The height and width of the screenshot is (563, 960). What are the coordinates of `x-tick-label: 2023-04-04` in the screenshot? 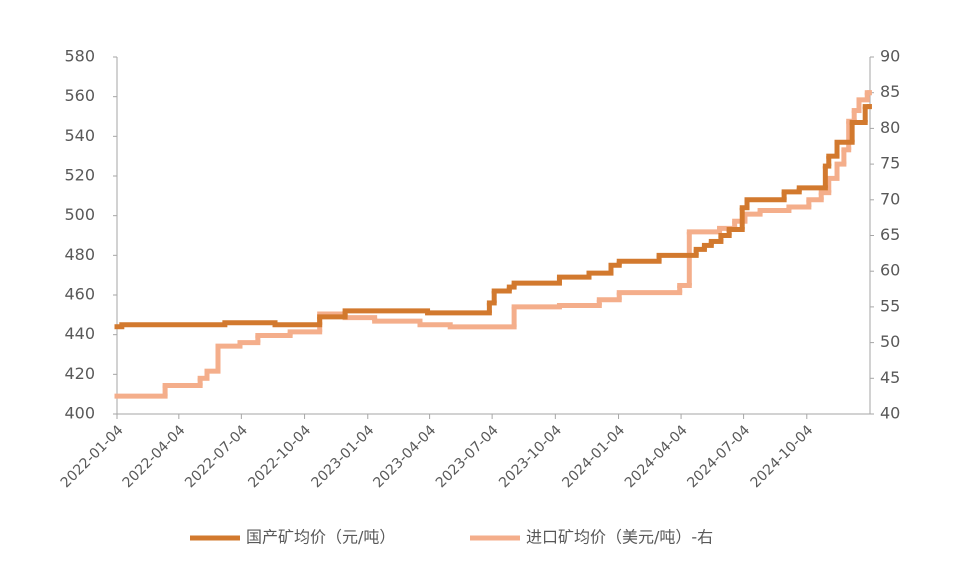 It's located at (404, 456).